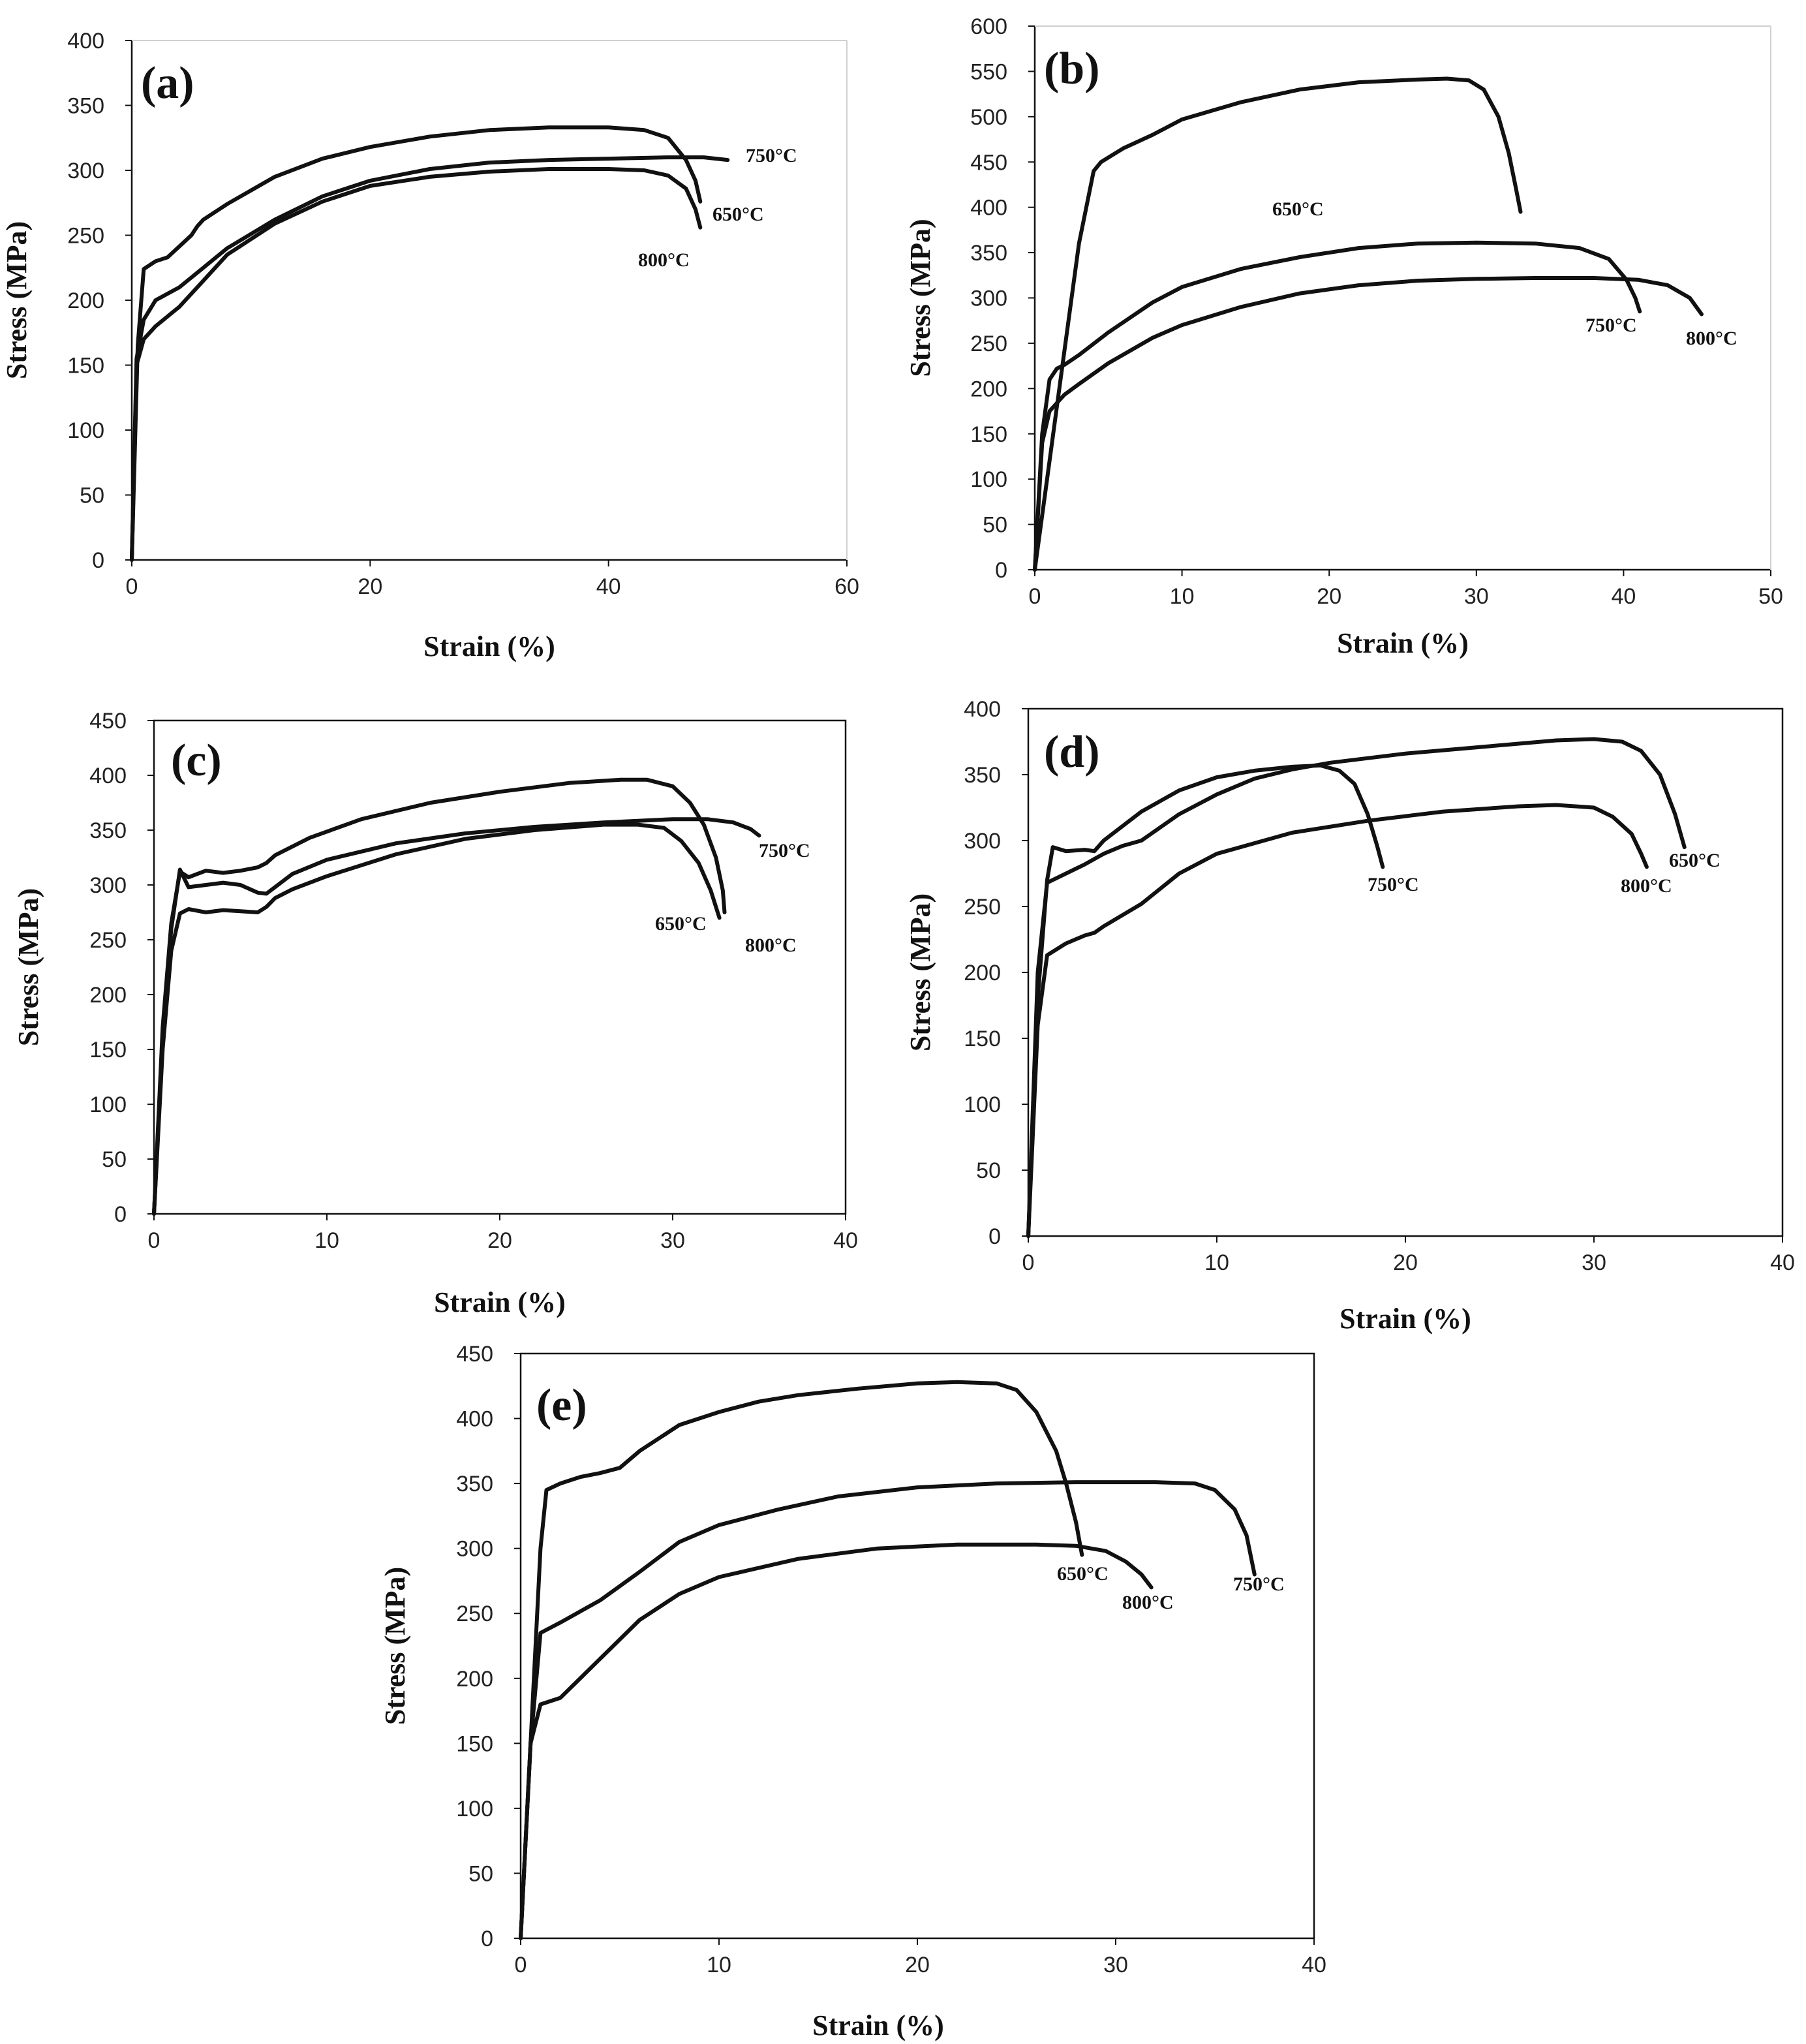 The width and height of the screenshot is (1806, 2044). Describe the element at coordinates (561, 1405) in the screenshot. I see `panel-tag: (e)` at that location.